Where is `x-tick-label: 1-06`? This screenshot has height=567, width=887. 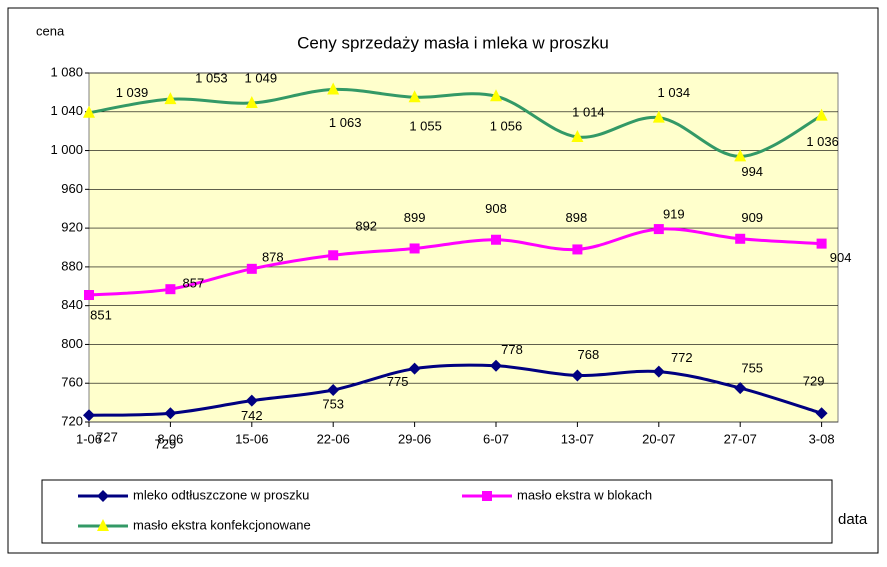 x-tick-label: 1-06 is located at coordinates (89, 438).